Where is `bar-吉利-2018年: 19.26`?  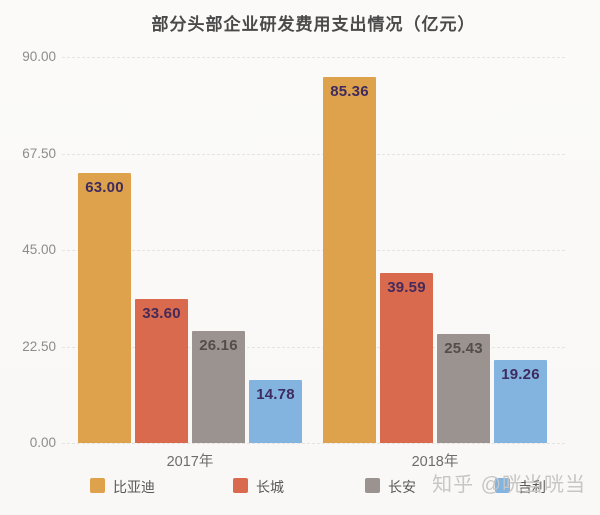
bar-吉利-2018年: 19.26 is located at coordinates (520, 401).